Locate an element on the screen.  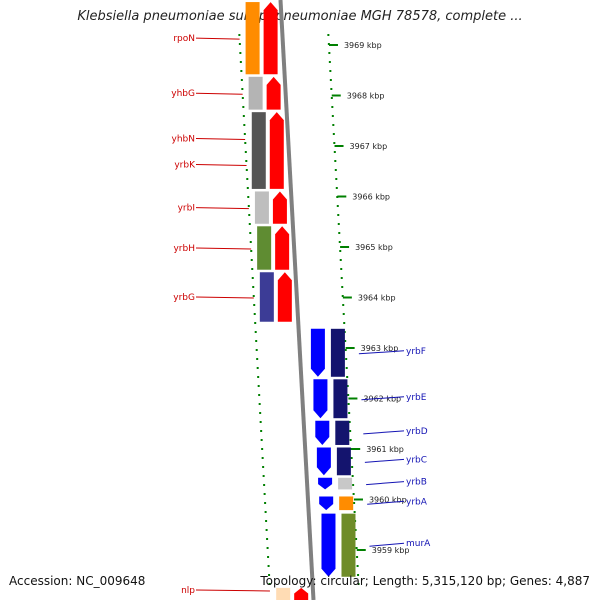
tick-label: 3965 kbp is located at coordinates (374, 247).